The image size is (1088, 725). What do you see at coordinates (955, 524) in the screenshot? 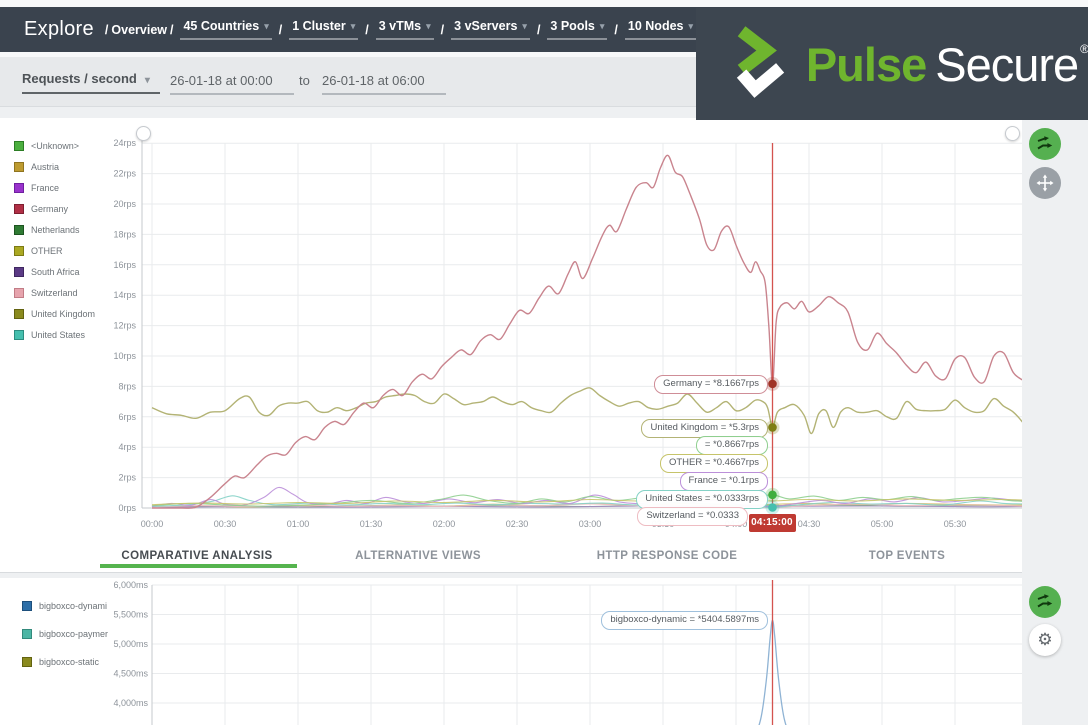
I see `x-tick-label: 05:30` at bounding box center [955, 524].